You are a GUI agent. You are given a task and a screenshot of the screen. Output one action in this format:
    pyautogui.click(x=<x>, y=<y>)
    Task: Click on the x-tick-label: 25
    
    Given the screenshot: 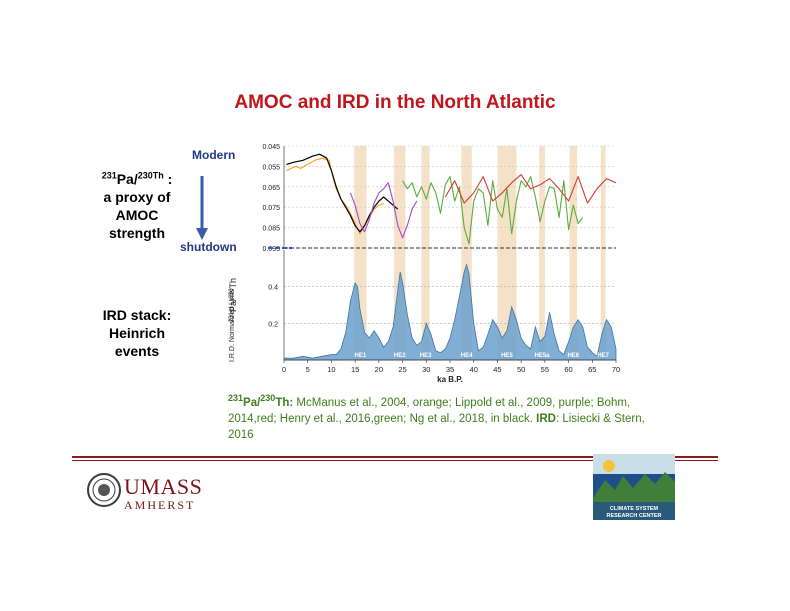 What is the action you would take?
    pyautogui.click(x=402, y=369)
    